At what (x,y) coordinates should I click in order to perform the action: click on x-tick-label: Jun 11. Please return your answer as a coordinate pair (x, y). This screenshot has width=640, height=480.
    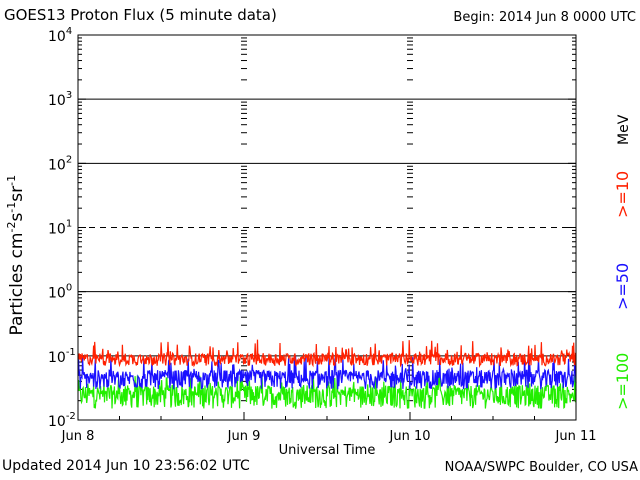
    Looking at the image, I should click on (576, 436).